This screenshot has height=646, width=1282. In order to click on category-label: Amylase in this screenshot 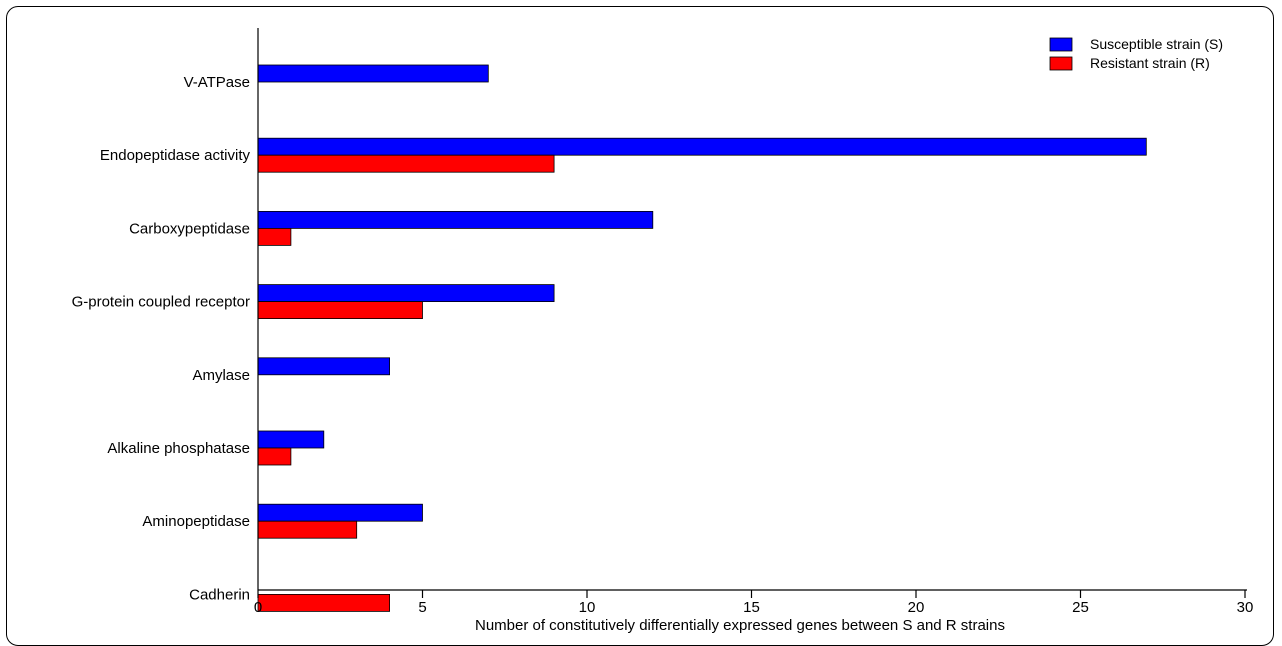, I will do `click(221, 375)`.